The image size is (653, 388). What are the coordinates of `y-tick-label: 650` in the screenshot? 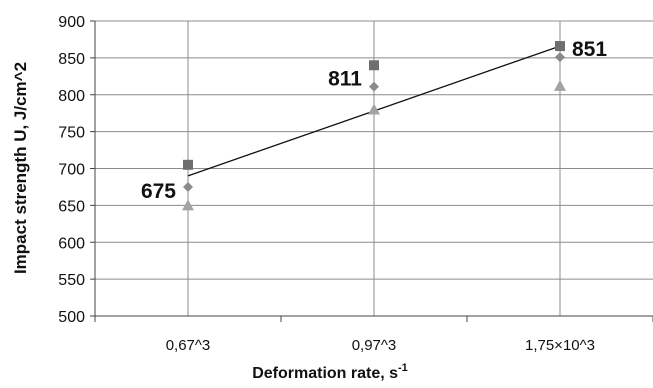 It's located at (71, 206).